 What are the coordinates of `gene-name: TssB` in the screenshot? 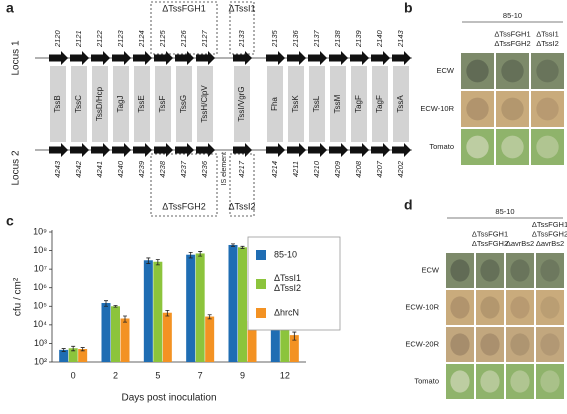 It's located at (57, 103).